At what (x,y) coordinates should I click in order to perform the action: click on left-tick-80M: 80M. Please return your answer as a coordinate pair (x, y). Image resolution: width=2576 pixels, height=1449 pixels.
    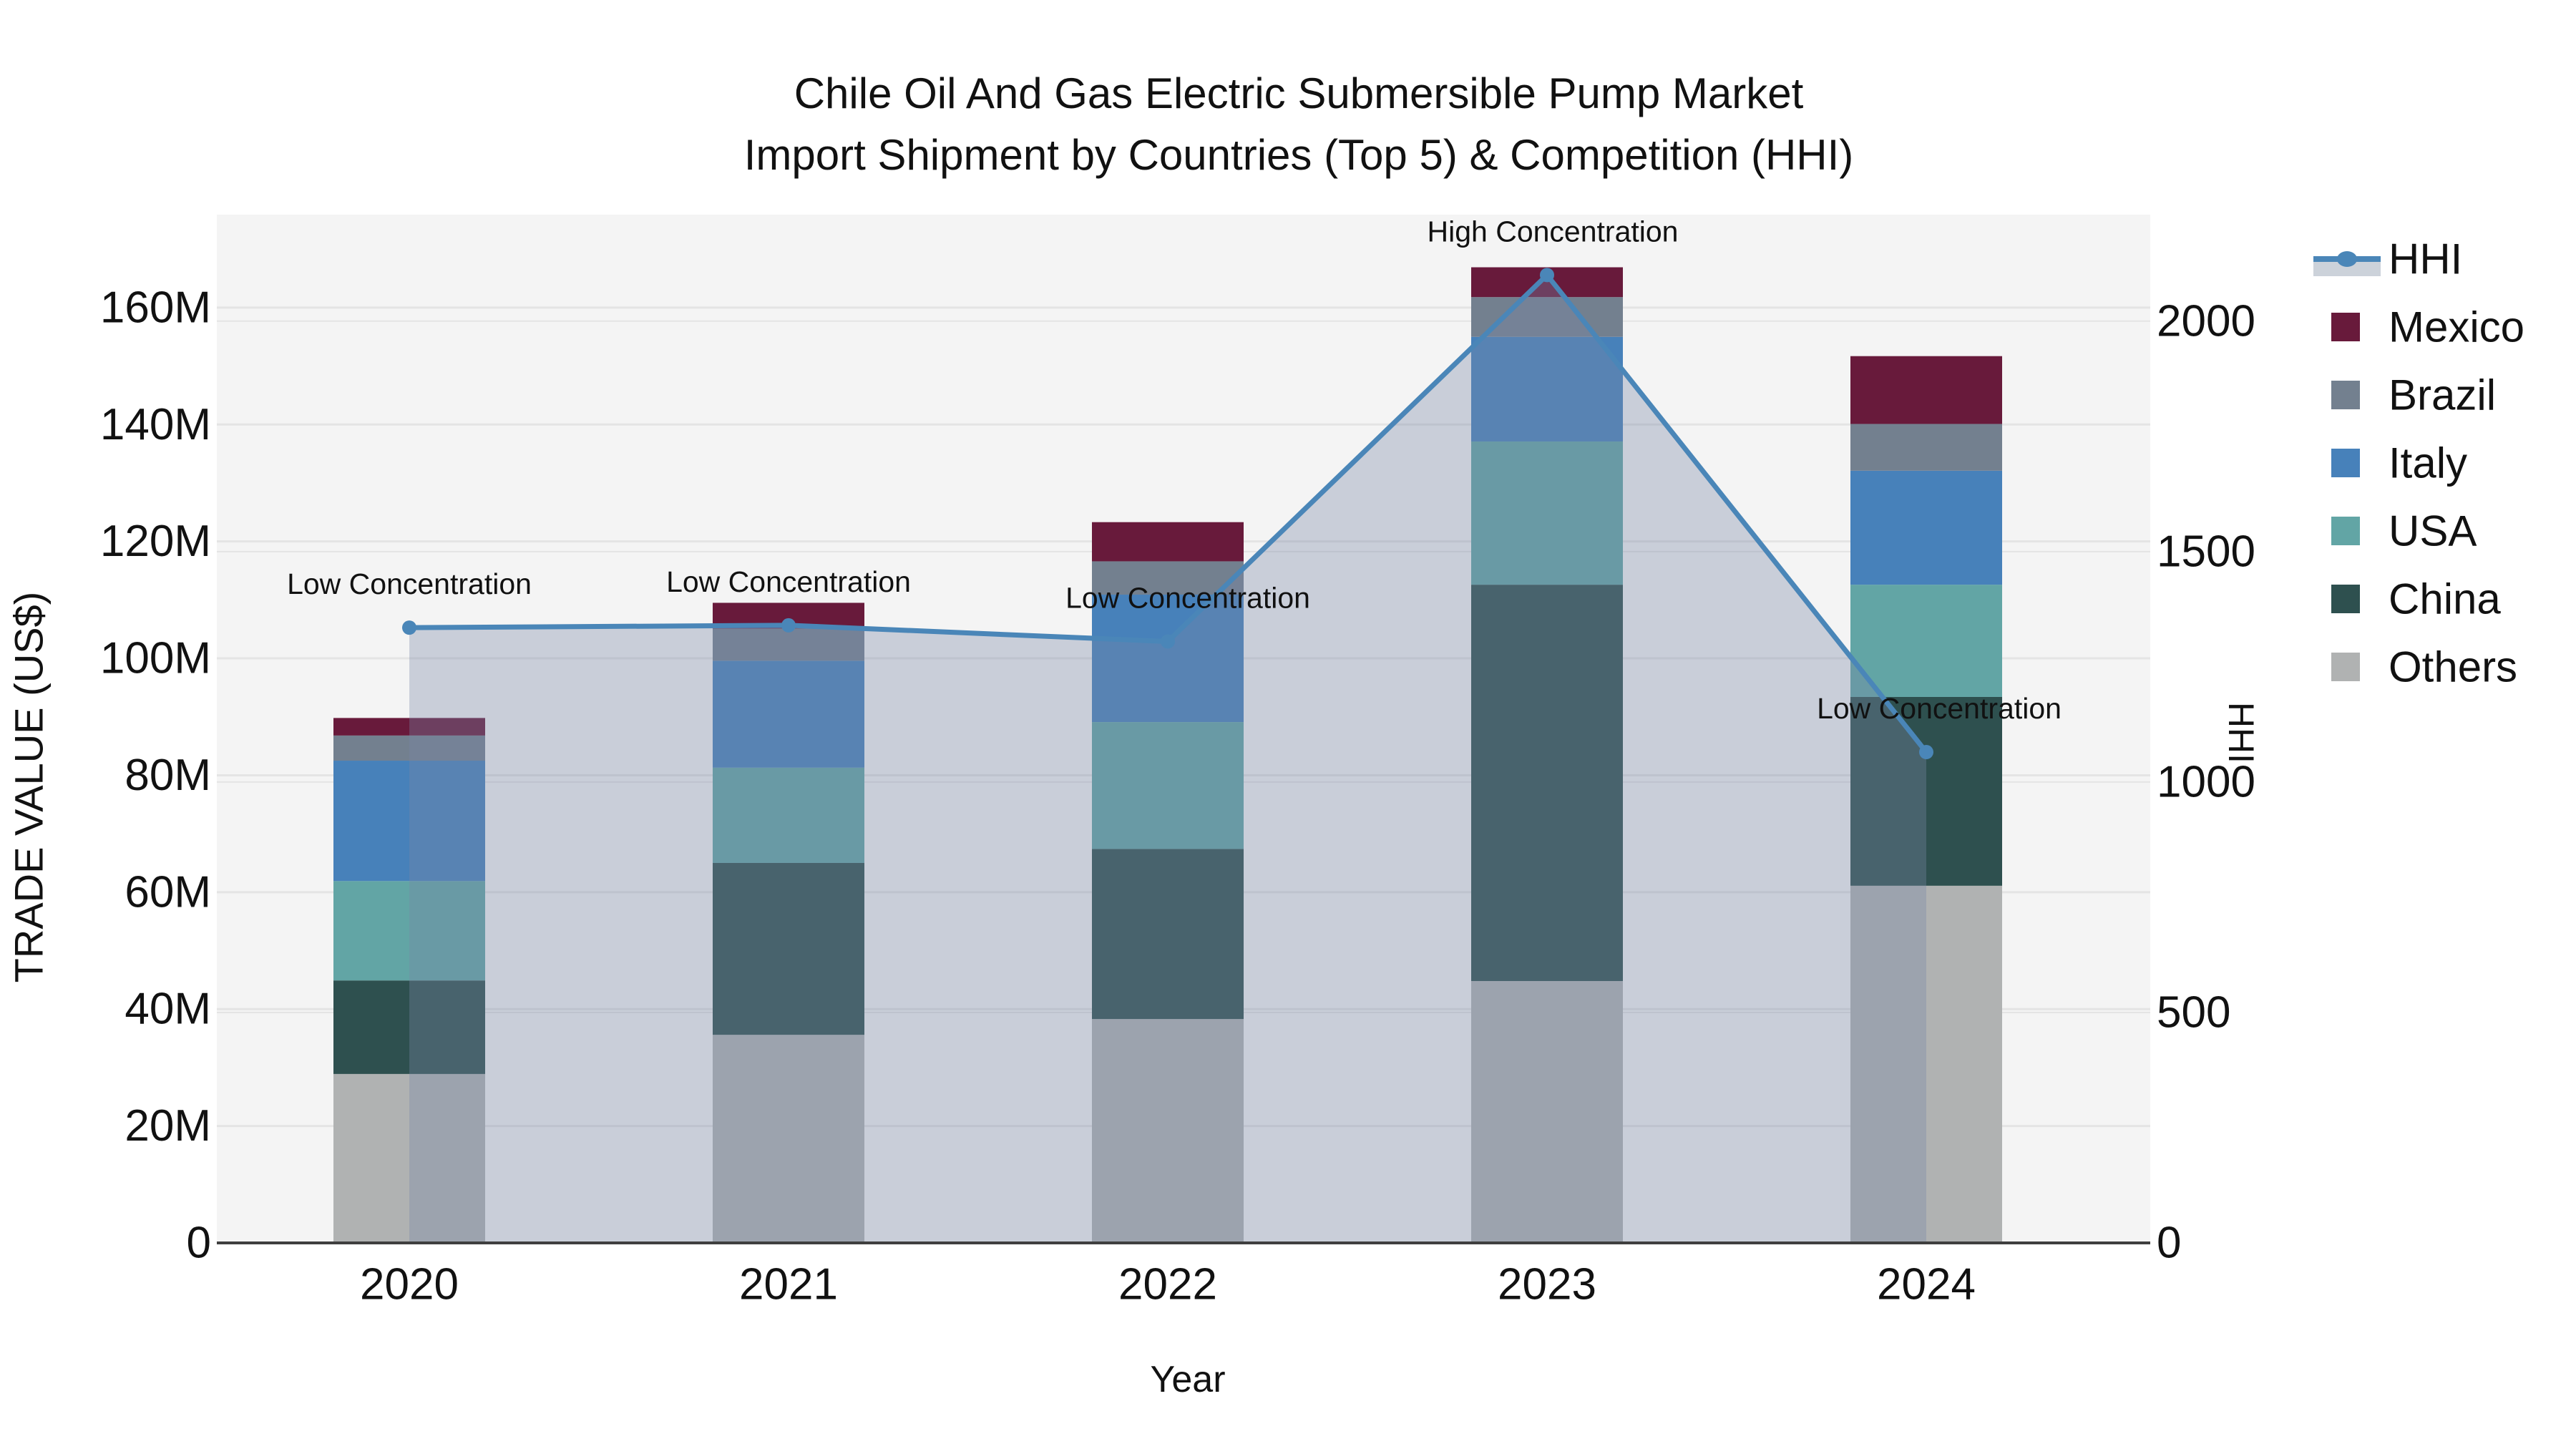
    Looking at the image, I should click on (168, 775).